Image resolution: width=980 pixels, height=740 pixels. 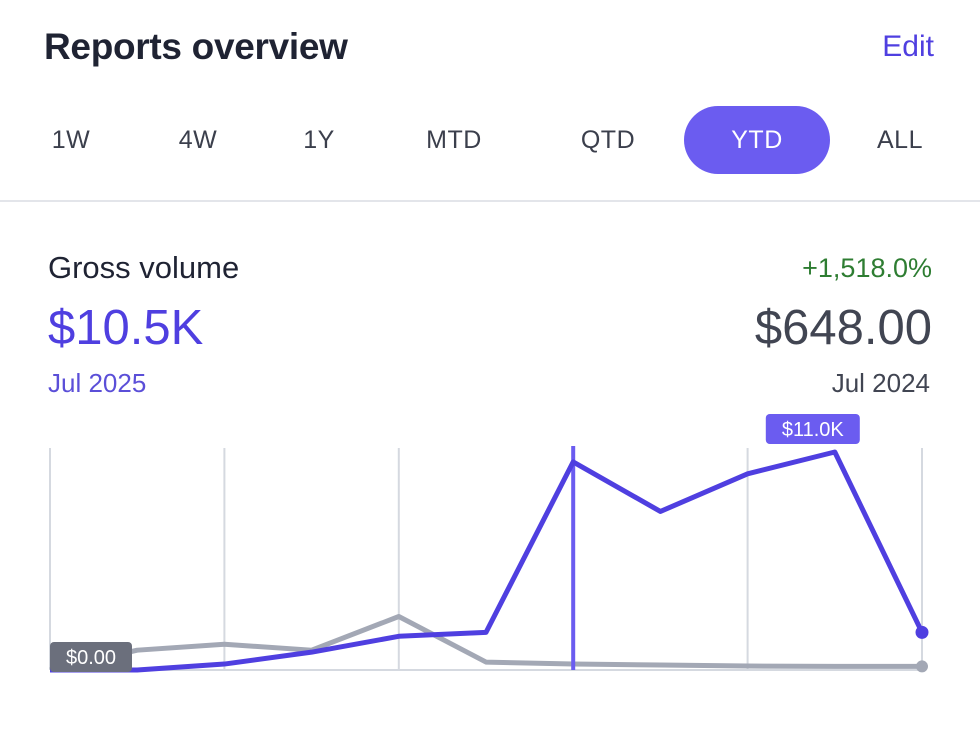 What do you see at coordinates (490, 50) in the screenshot?
I see `header: Reports overview Edit` at bounding box center [490, 50].